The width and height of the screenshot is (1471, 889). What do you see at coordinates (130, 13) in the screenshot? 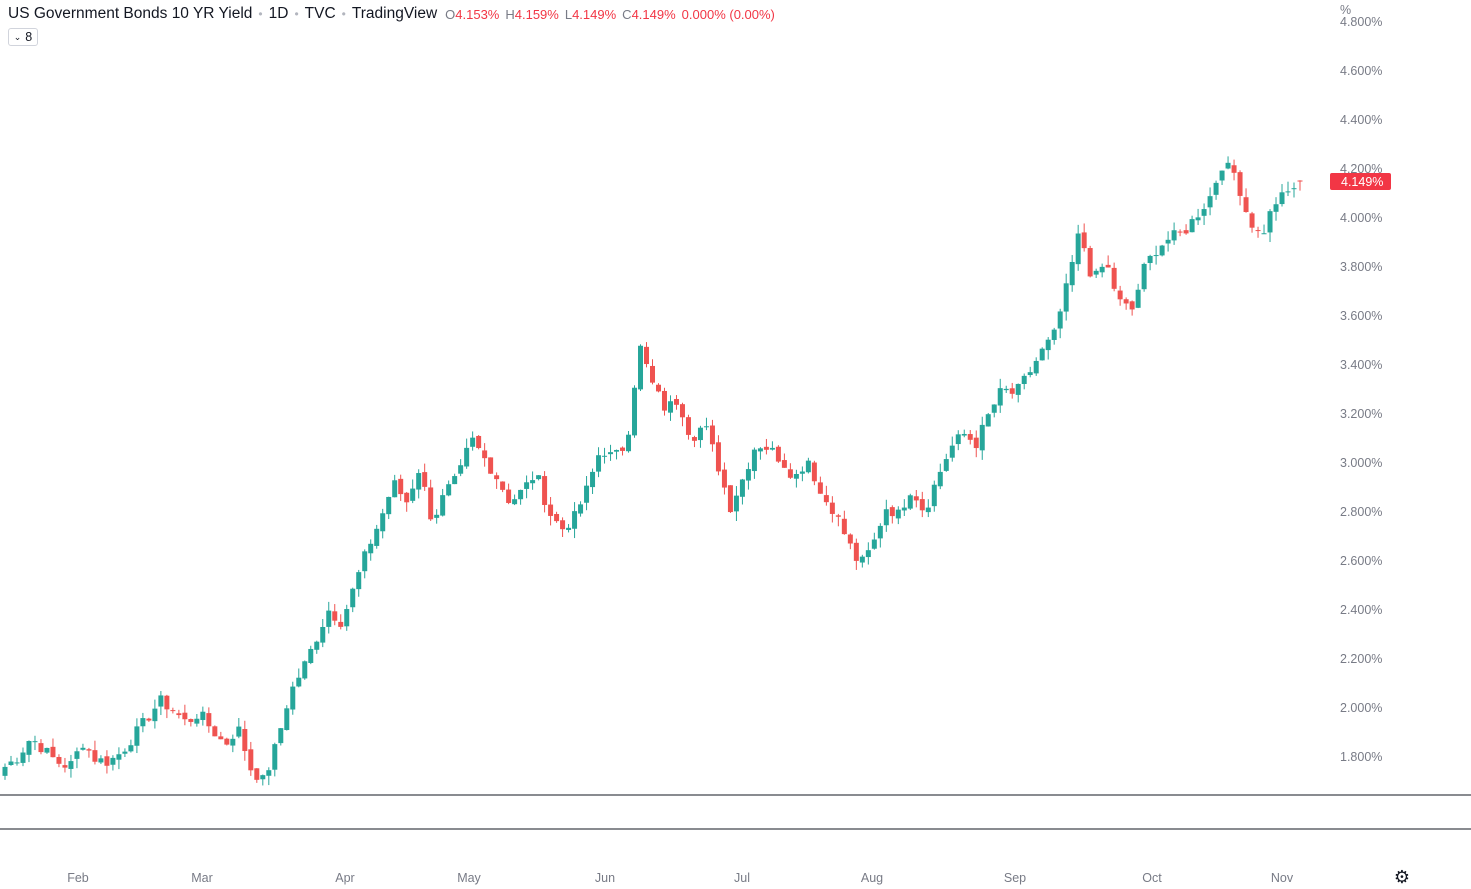
I see `symbol-title: US Government Bonds 10 YR Yield` at bounding box center [130, 13].